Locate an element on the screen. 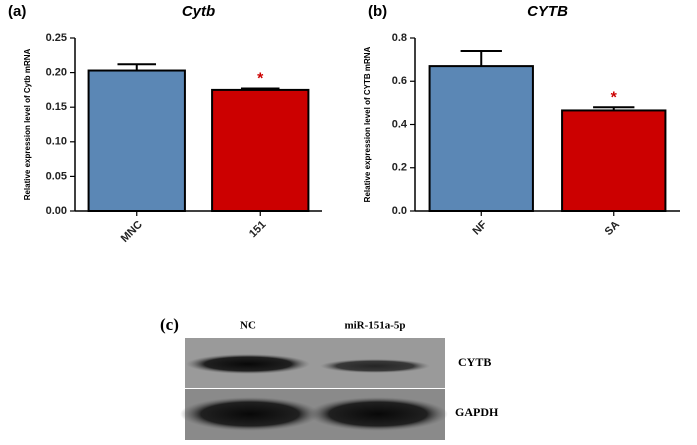 The height and width of the screenshot is (445, 697). y-tick-label: 0.25 is located at coordinates (56, 38).